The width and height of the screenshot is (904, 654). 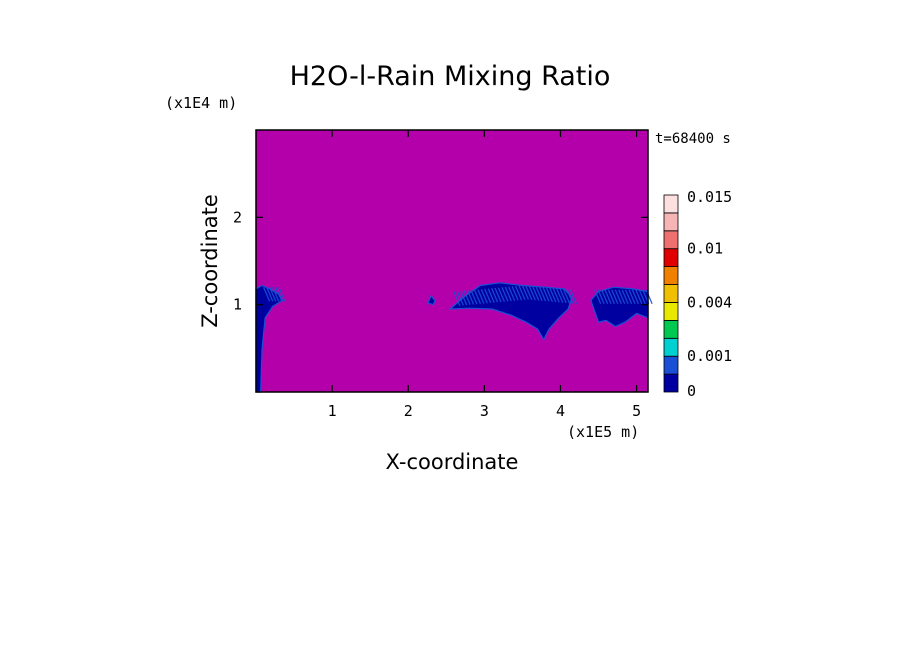 What do you see at coordinates (484, 411) in the screenshot?
I see `x-tick-label: 3` at bounding box center [484, 411].